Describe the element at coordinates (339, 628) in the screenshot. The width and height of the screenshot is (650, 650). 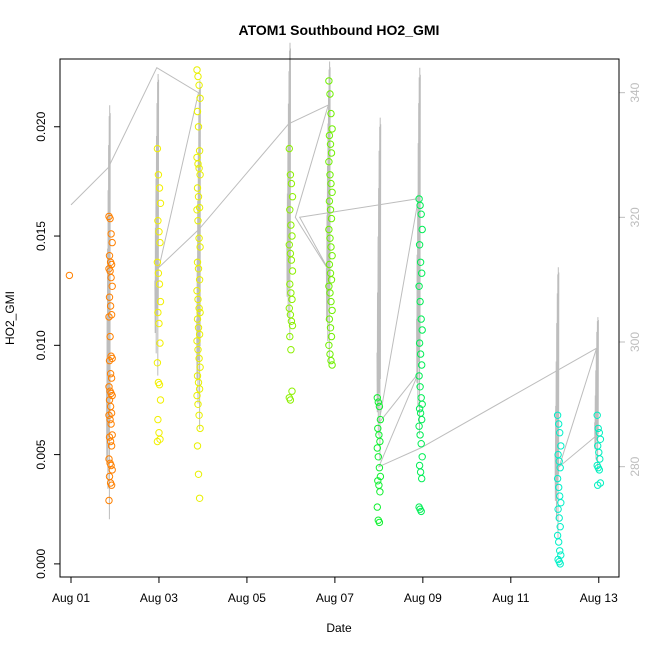
I see `x-axis-label: Date` at that location.